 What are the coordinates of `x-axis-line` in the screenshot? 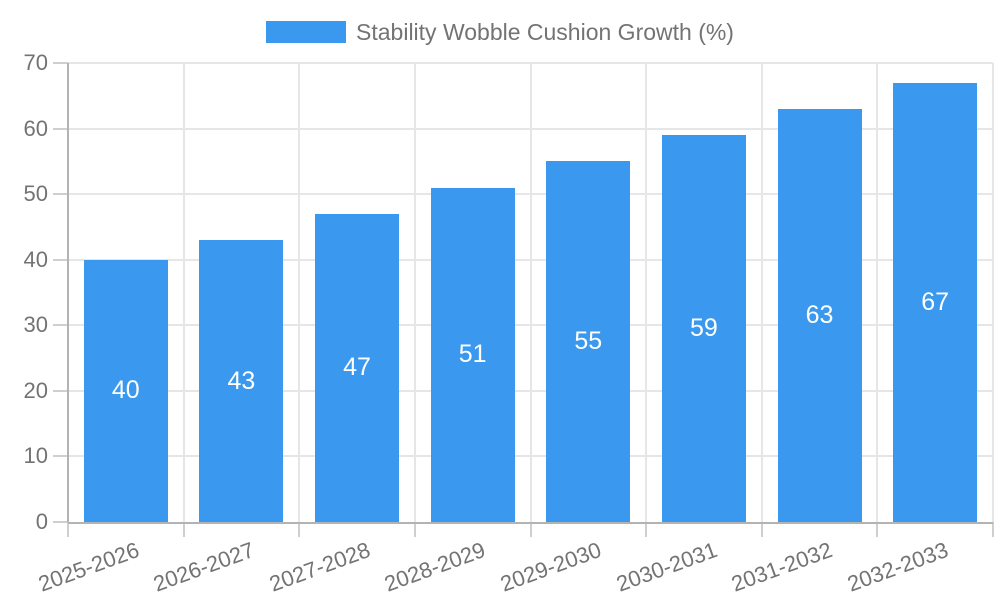 It's located at (530, 523).